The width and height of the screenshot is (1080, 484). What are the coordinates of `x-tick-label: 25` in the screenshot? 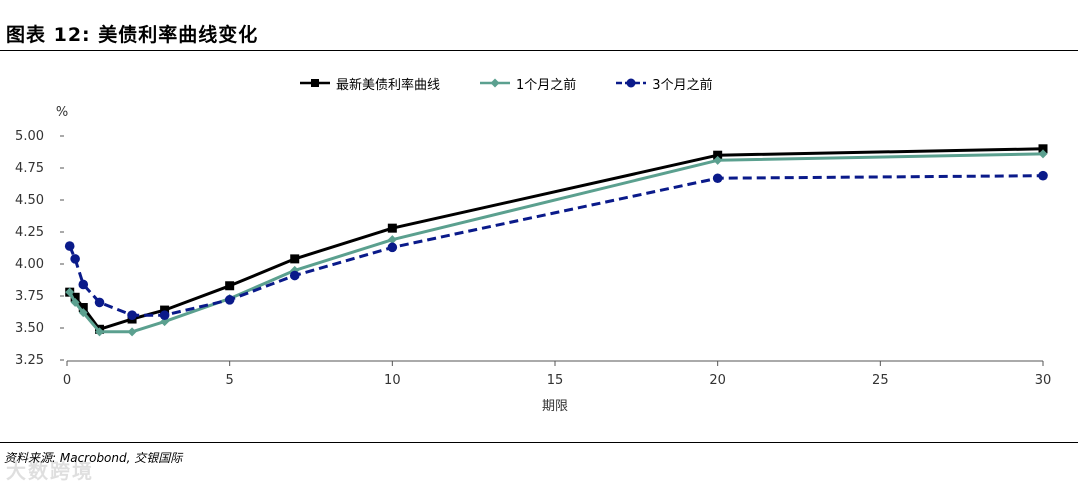 It's located at (880, 380).